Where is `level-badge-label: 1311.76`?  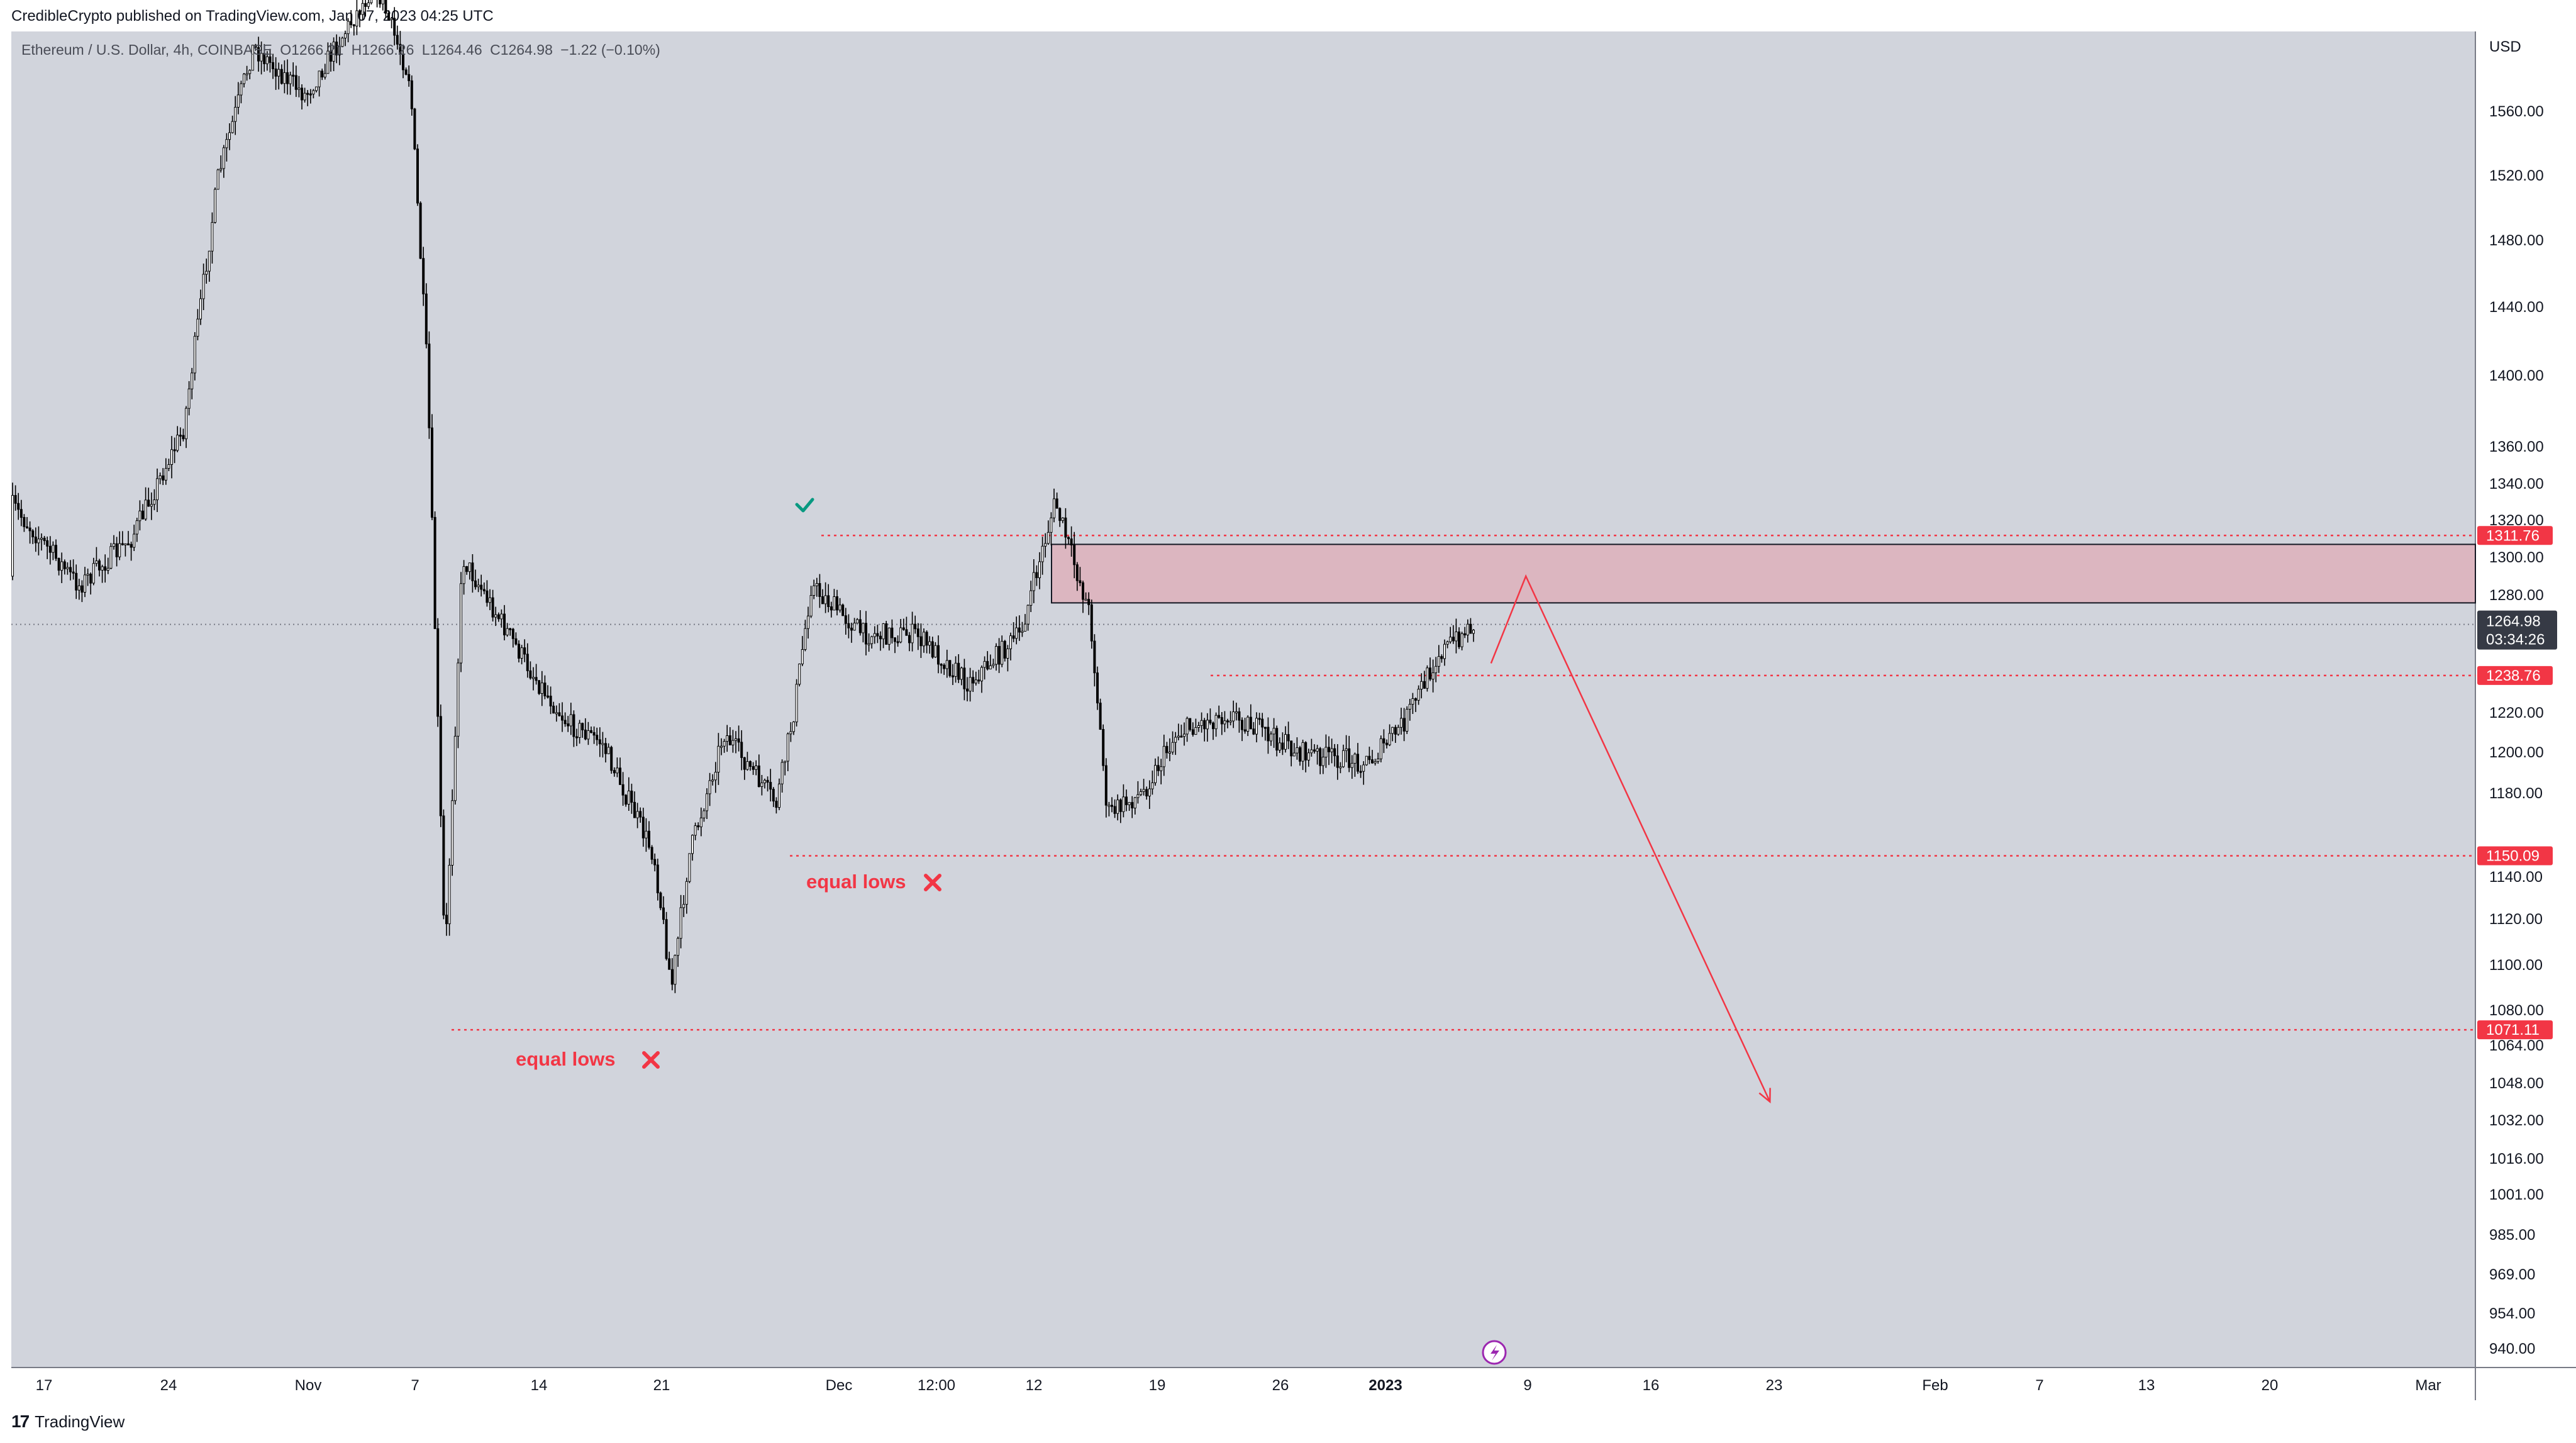 level-badge-label: 1311.76 is located at coordinates (2513, 535).